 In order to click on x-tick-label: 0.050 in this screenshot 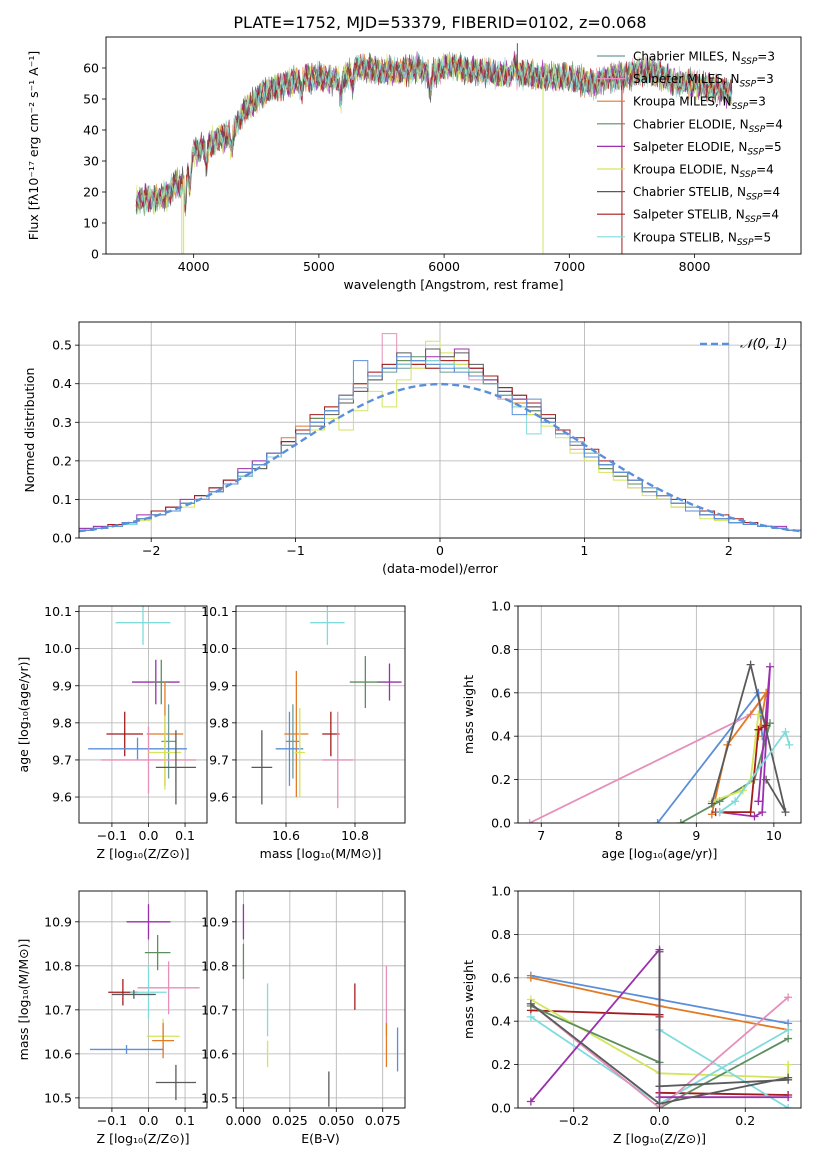, I will do `click(336, 1120)`.